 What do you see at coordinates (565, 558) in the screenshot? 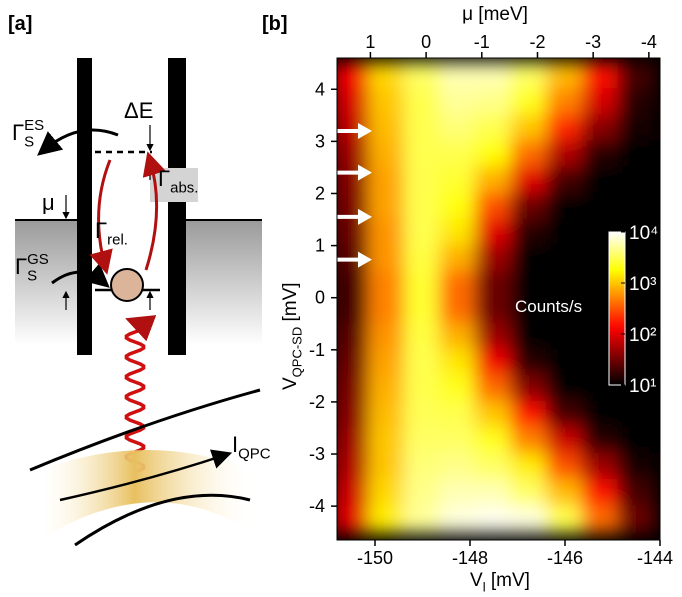
I see `x-tick-label: -146` at bounding box center [565, 558].